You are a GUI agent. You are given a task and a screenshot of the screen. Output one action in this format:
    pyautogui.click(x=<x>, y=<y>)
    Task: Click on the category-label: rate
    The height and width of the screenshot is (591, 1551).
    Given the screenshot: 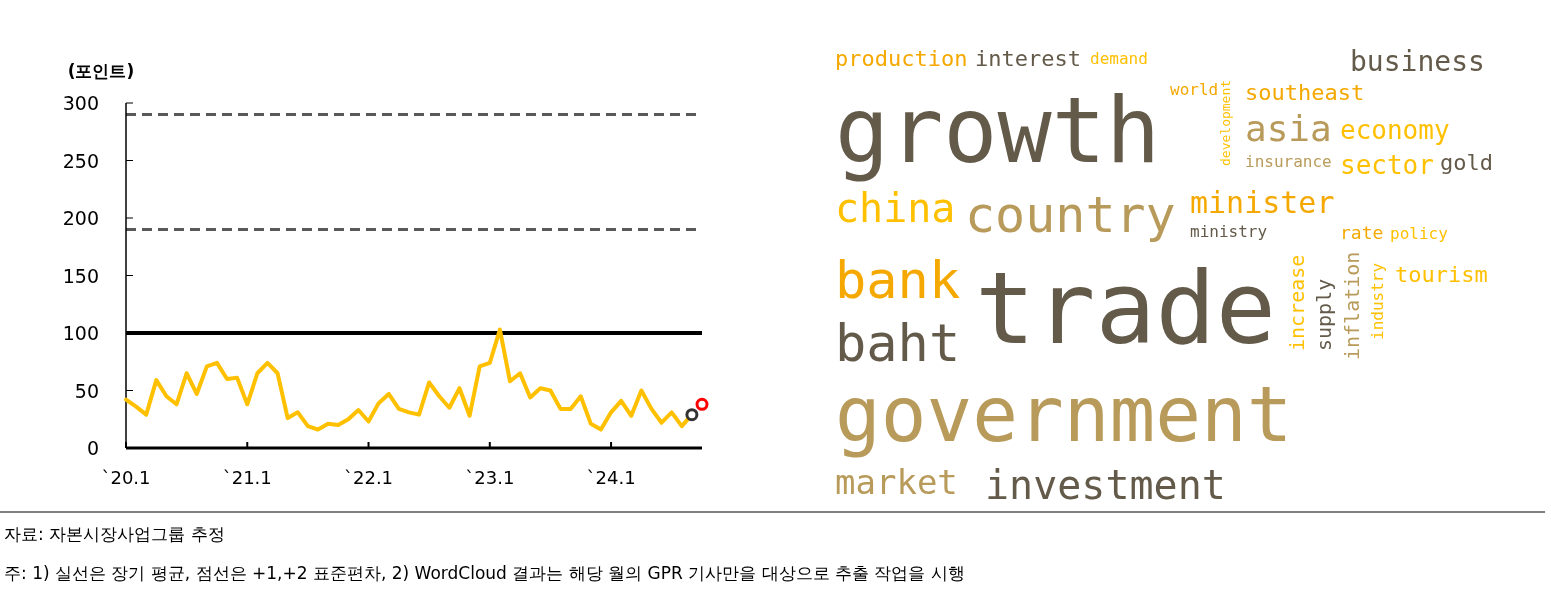 What is the action you would take?
    pyautogui.click(x=1362, y=232)
    